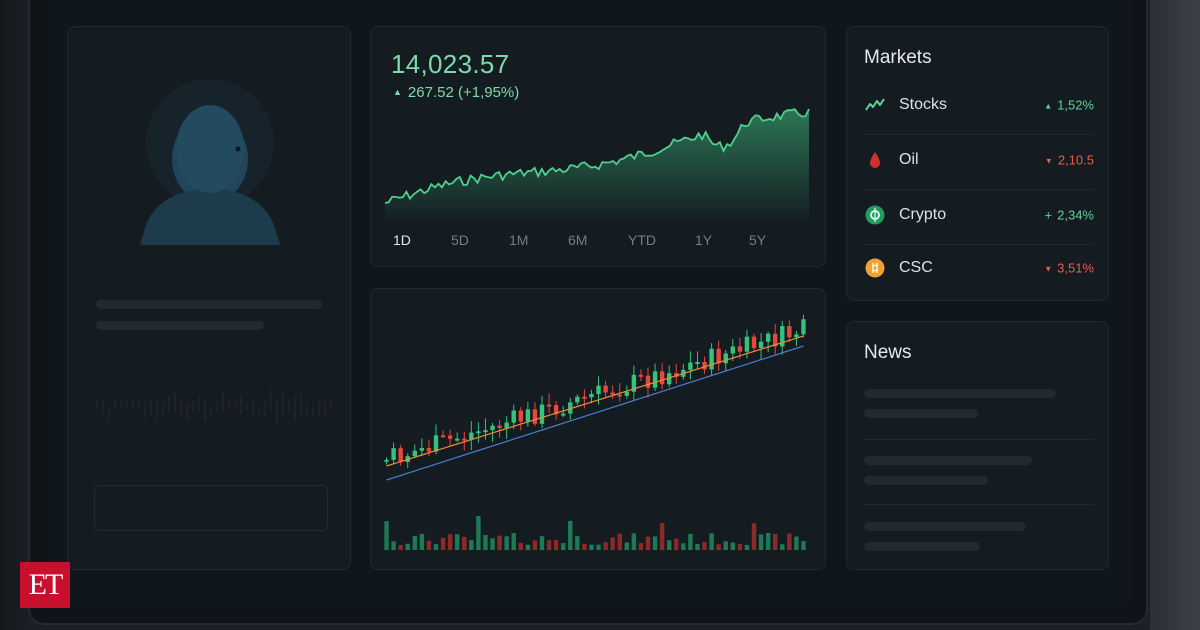  Describe the element at coordinates (978, 160) in the screenshot. I see `market-row-oil: Oil ▼ 2,10.5` at that location.